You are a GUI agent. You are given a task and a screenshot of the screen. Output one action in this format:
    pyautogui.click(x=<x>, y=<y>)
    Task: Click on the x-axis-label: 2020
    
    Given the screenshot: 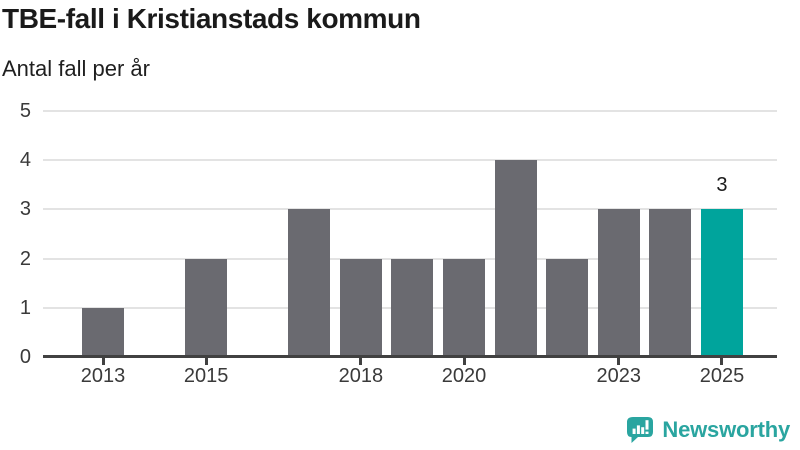 What is the action you would take?
    pyautogui.click(x=464, y=376)
    